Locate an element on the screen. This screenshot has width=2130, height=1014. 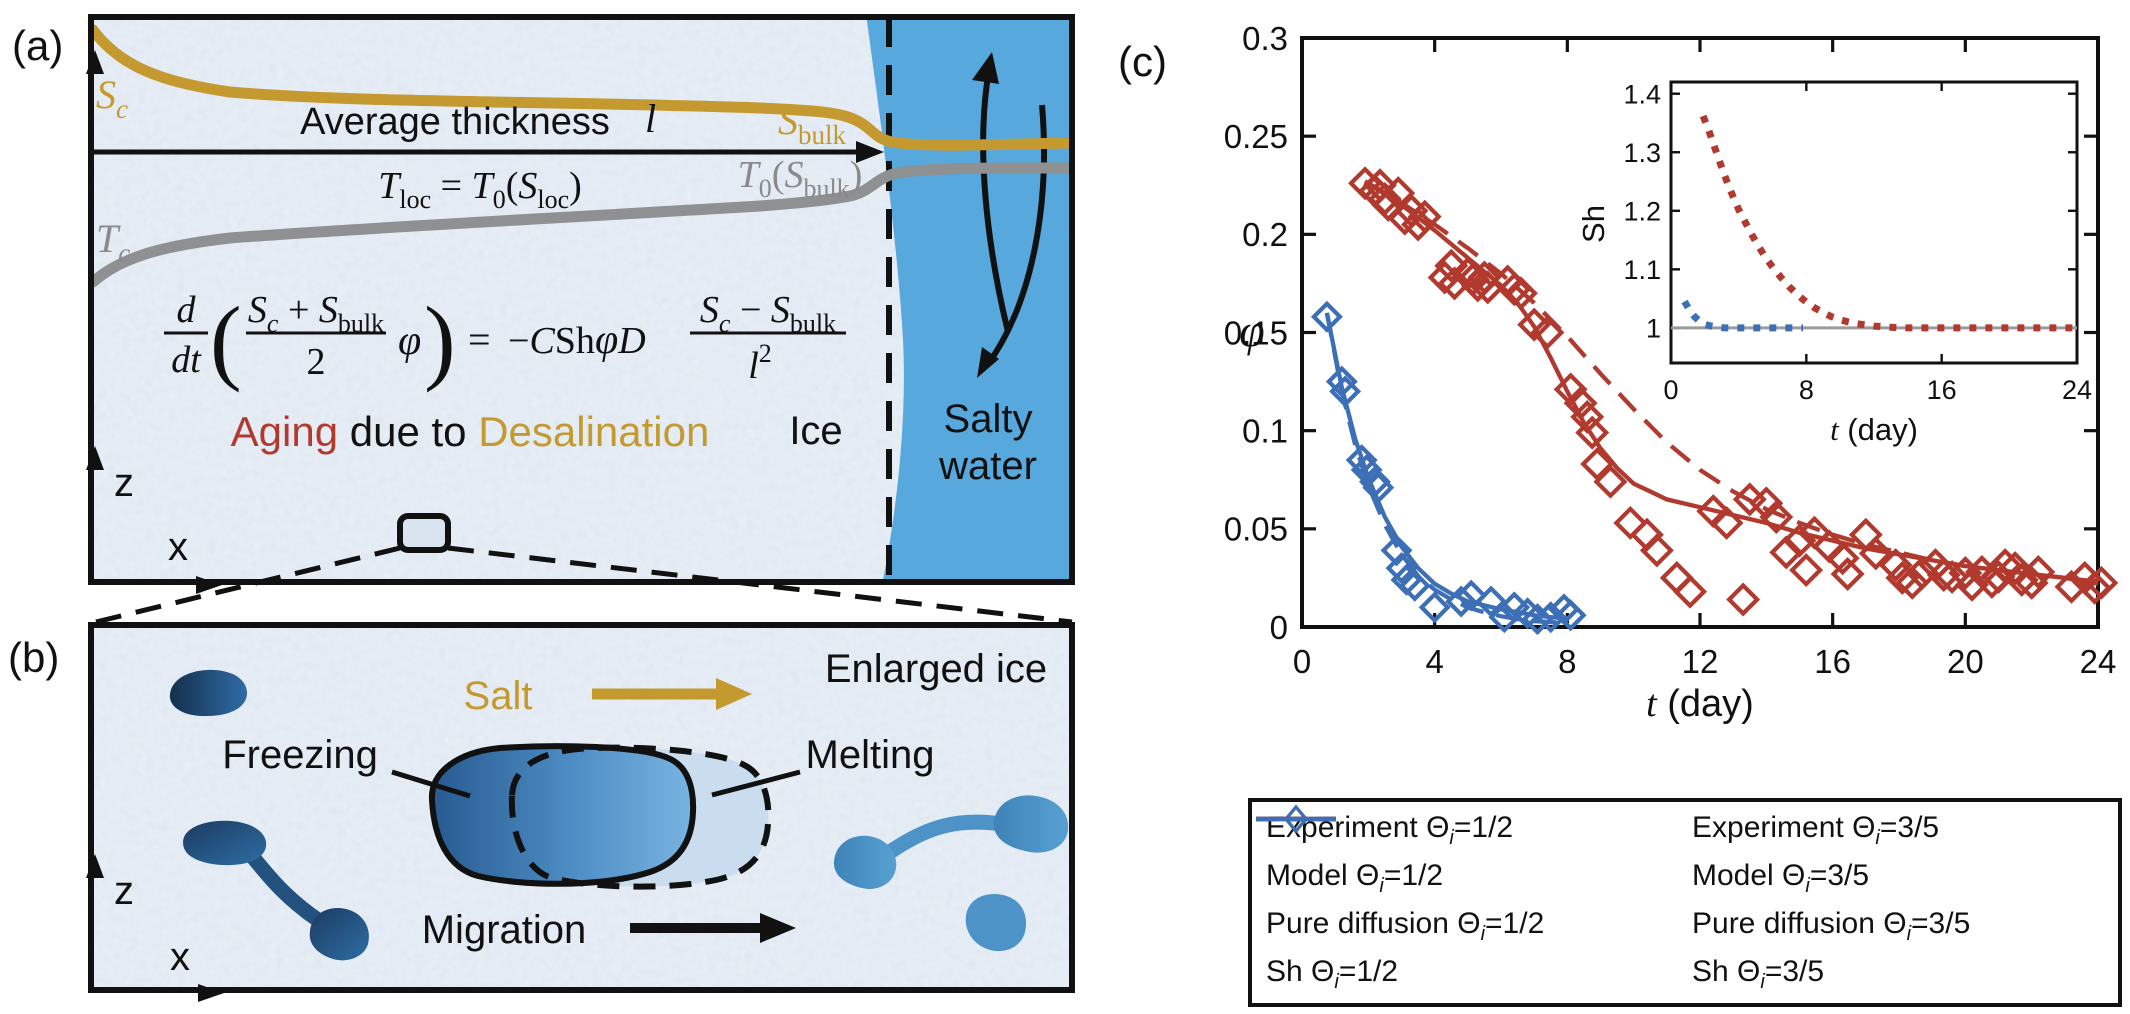
svg-text: φ is located at coordinates (409, 341).